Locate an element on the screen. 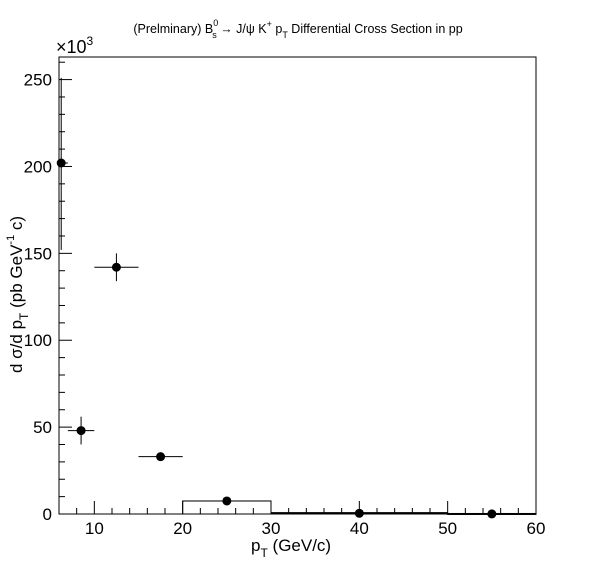 The width and height of the screenshot is (596, 572). x-axis-label: pT (GeV/c) is located at coordinates (291, 548).